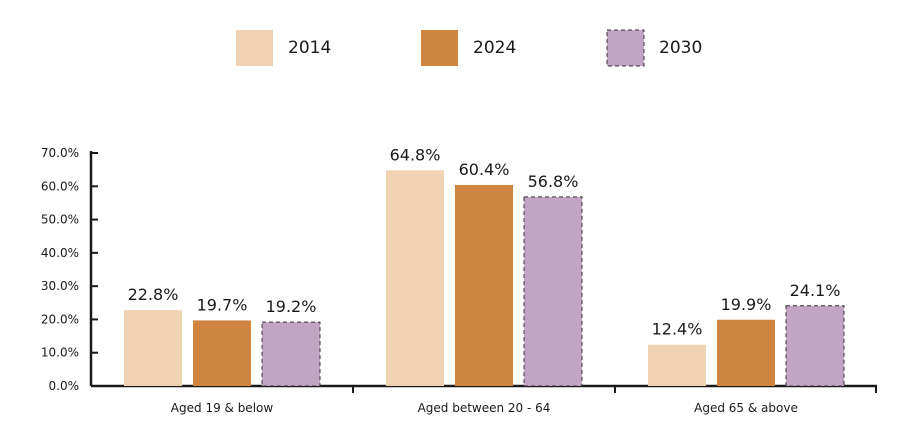 The image size is (910, 429). I want to click on legend-label-2024: 2024, so click(494, 48).